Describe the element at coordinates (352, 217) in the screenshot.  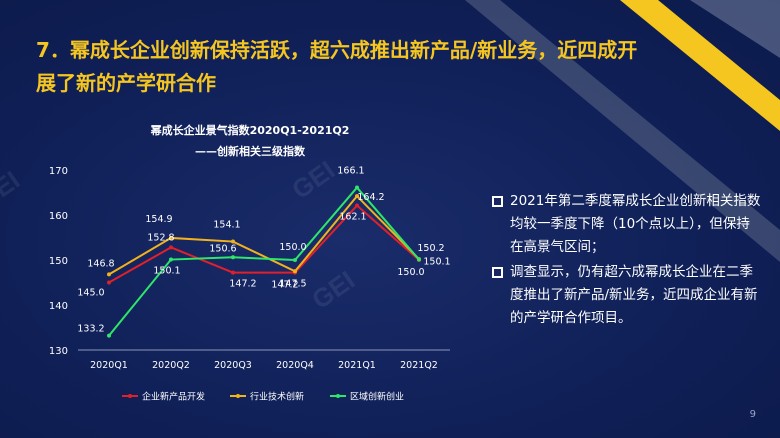
I see `data-label: 162.1` at that location.